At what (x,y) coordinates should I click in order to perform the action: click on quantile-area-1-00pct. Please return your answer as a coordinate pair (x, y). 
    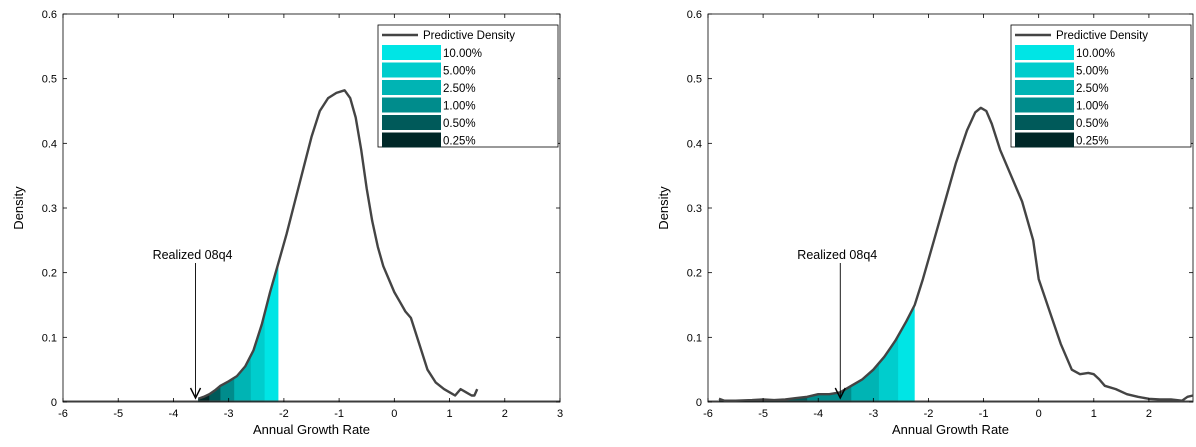
    Looking at the image, I should click on (785, 393).